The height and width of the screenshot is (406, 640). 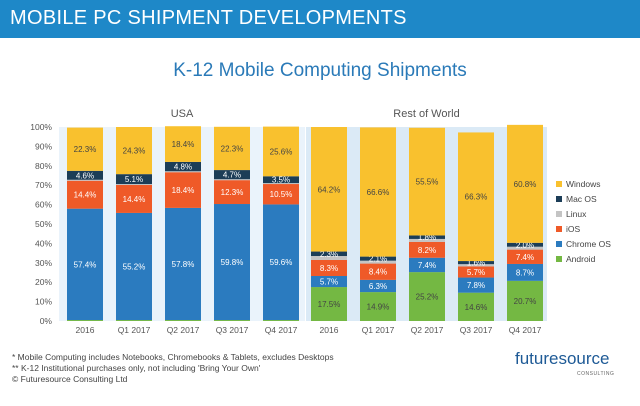 I want to click on data-label-mac-os: 2.1%, so click(x=378, y=259).